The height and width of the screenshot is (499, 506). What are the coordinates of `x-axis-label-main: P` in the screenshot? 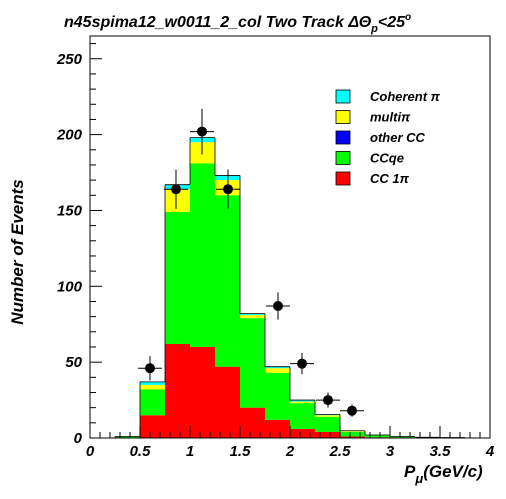 It's located at (410, 471).